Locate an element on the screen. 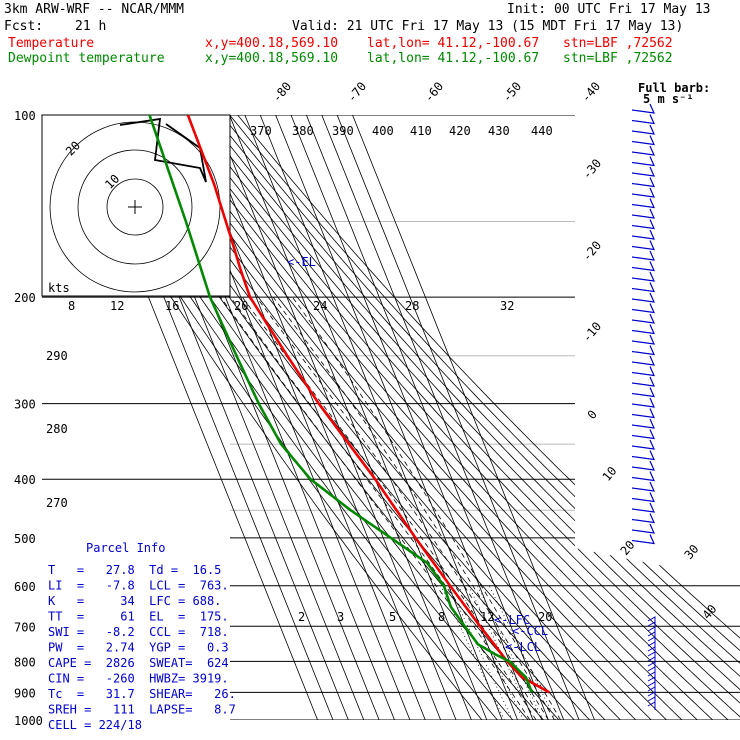 The width and height of the screenshot is (740, 740). theta-label: 390 is located at coordinates (343, 131).